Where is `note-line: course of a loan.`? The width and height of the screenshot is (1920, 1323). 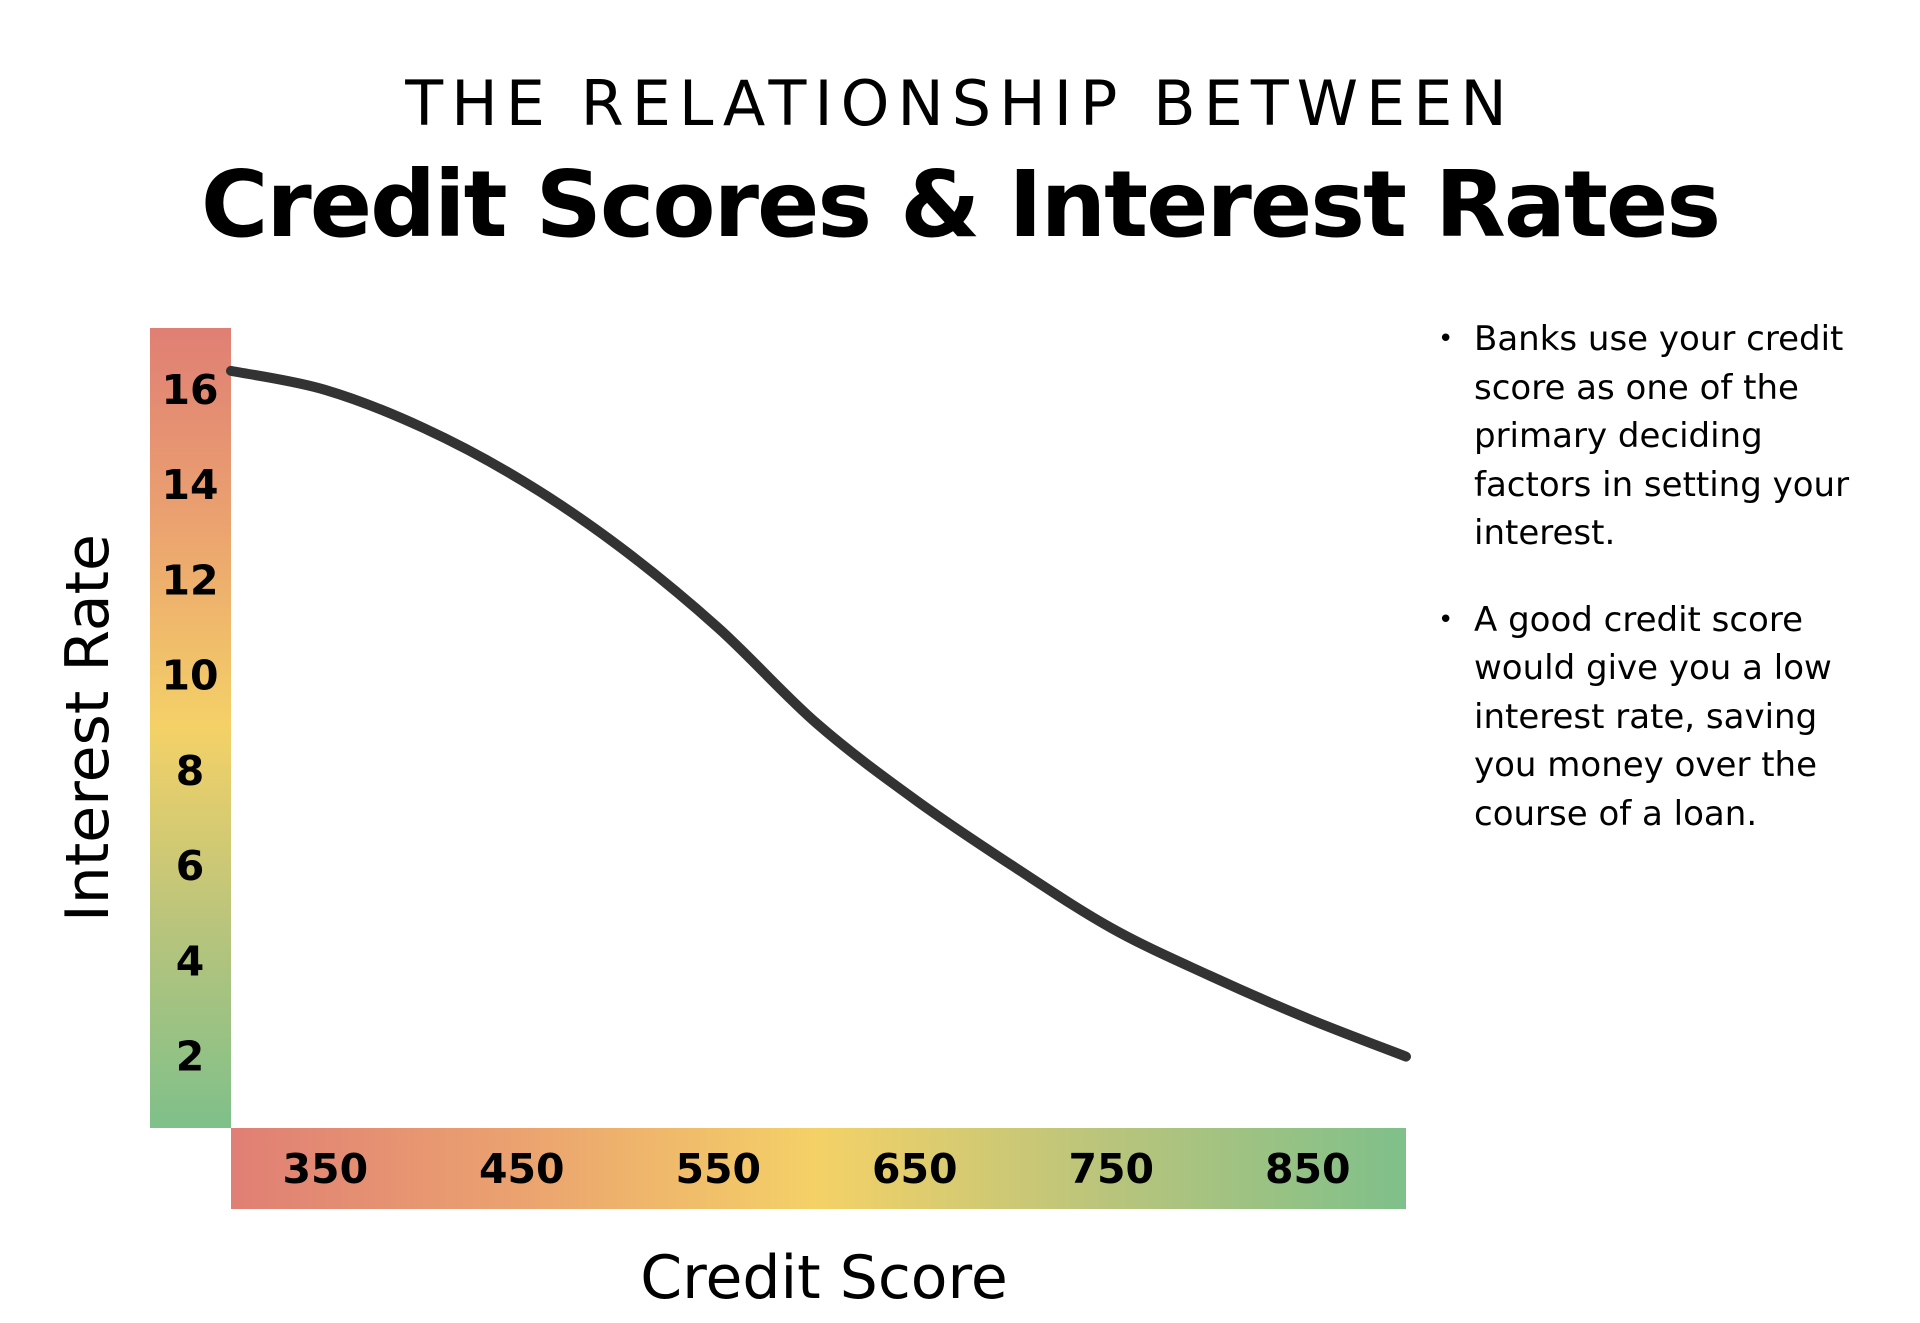 note-line: course of a loan. is located at coordinates (1616, 813).